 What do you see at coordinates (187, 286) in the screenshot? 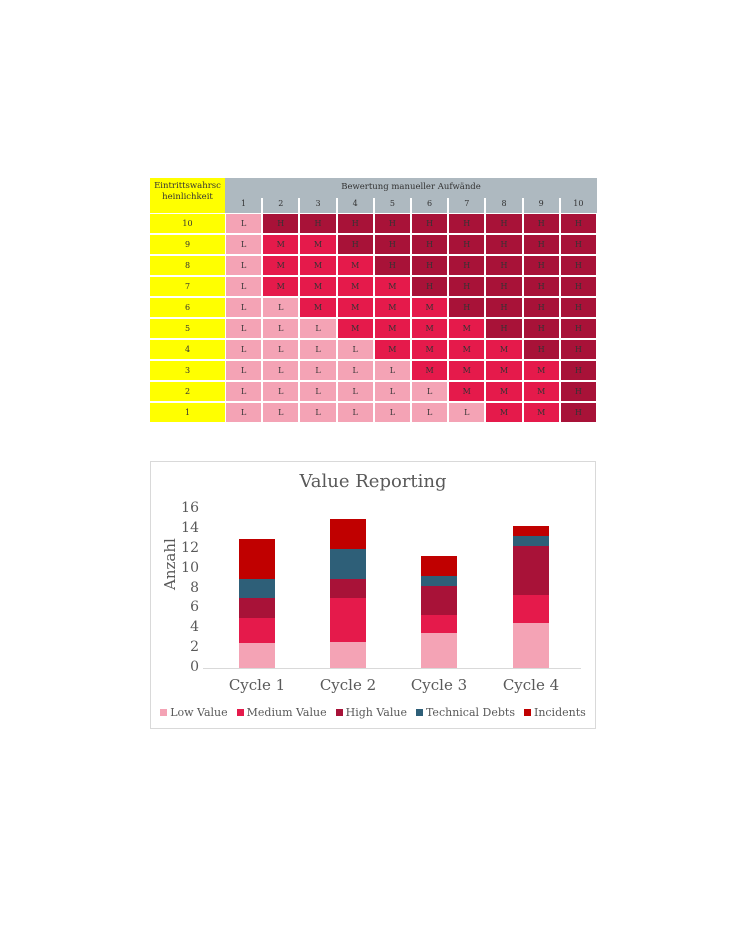
I see `row-label: 7` at bounding box center [187, 286].